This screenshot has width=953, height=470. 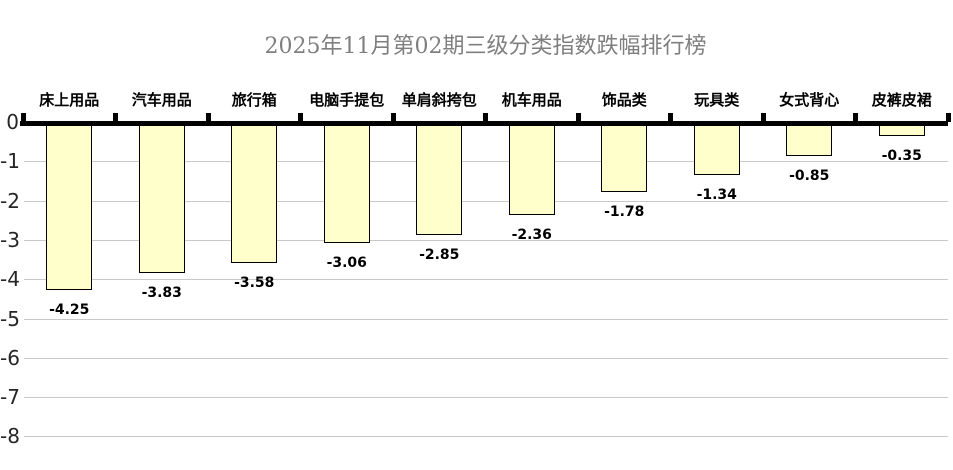 What do you see at coordinates (439, 100) in the screenshot?
I see `category-label: 单肩斜挎包` at bounding box center [439, 100].